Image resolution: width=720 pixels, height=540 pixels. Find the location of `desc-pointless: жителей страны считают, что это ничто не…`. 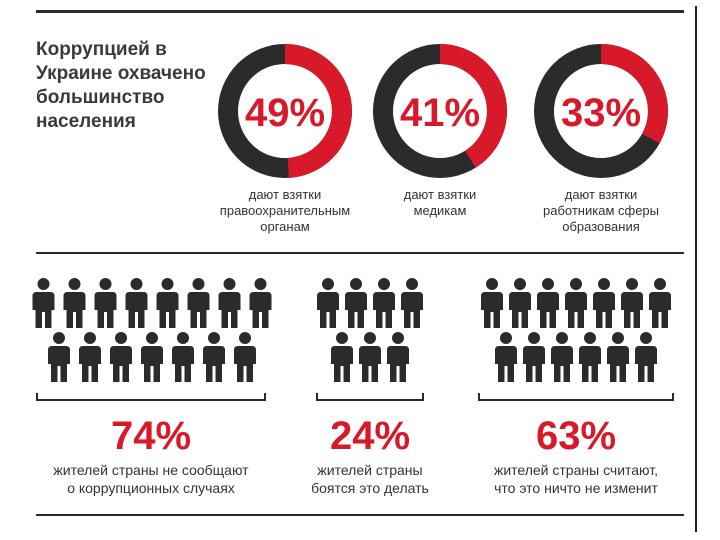

desc-pointless: жителей страны считают, что это ничто не… is located at coordinates (576, 479).